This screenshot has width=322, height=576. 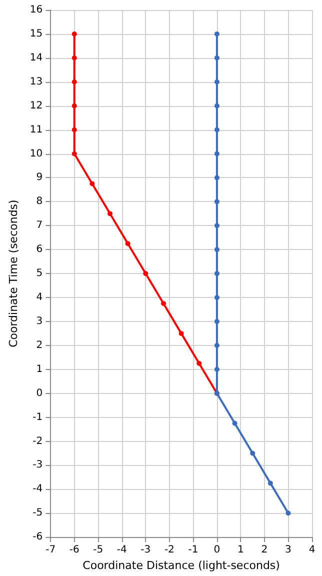 I want to click on y-tick-label: 16, so click(x=36, y=10).